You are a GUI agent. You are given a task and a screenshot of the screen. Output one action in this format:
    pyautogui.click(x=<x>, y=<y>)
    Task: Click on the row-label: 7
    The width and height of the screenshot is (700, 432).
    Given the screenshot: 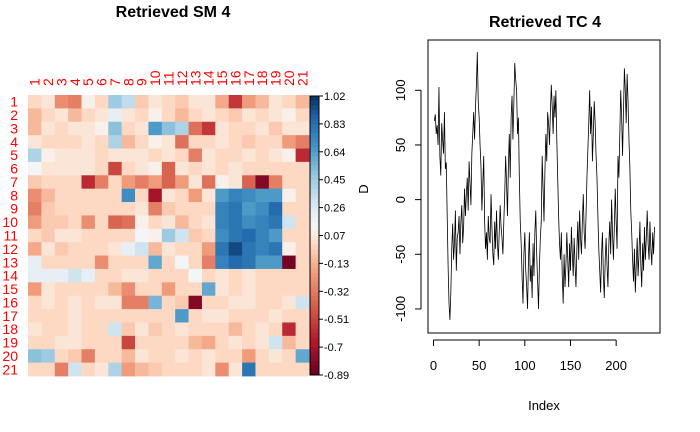 What is the action you would take?
    pyautogui.click(x=14, y=182)
    